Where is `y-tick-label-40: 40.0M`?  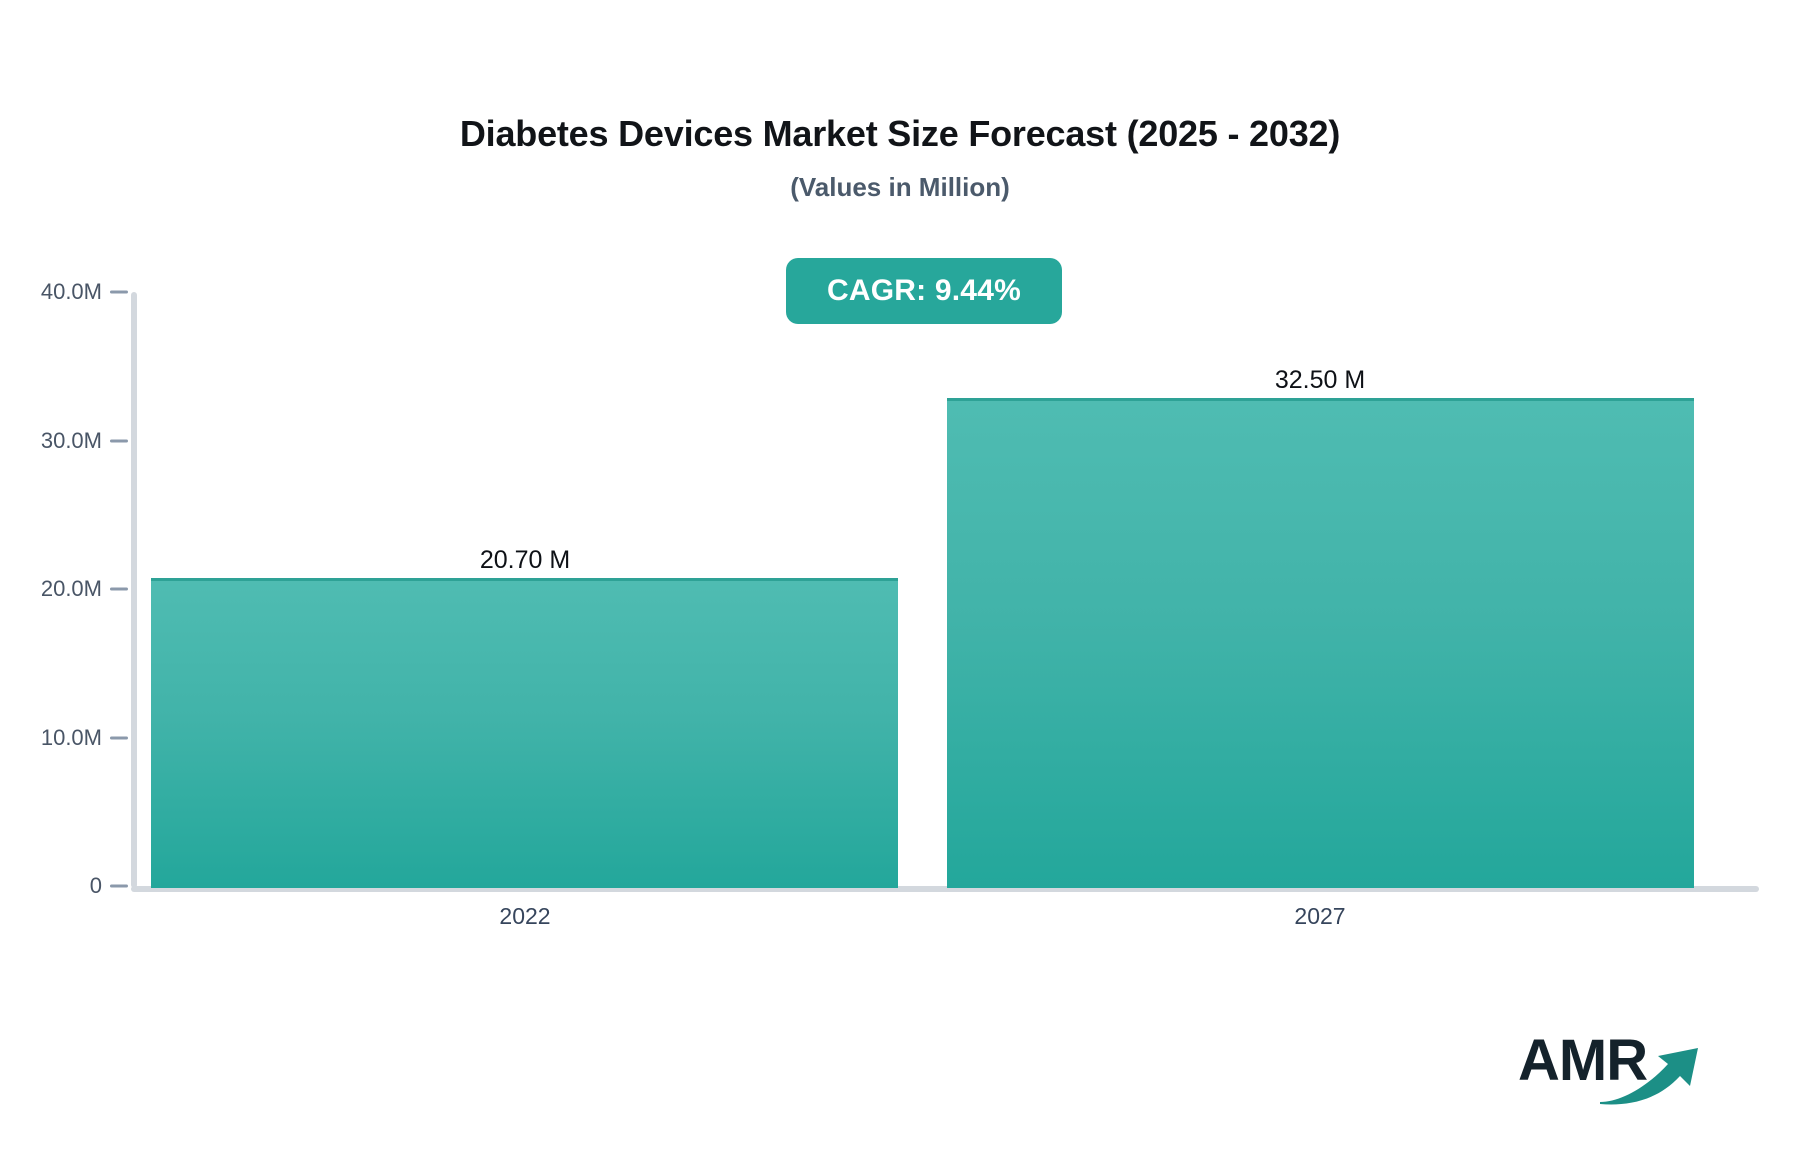 y-tick-label-40: 40.0M is located at coordinates (71, 291).